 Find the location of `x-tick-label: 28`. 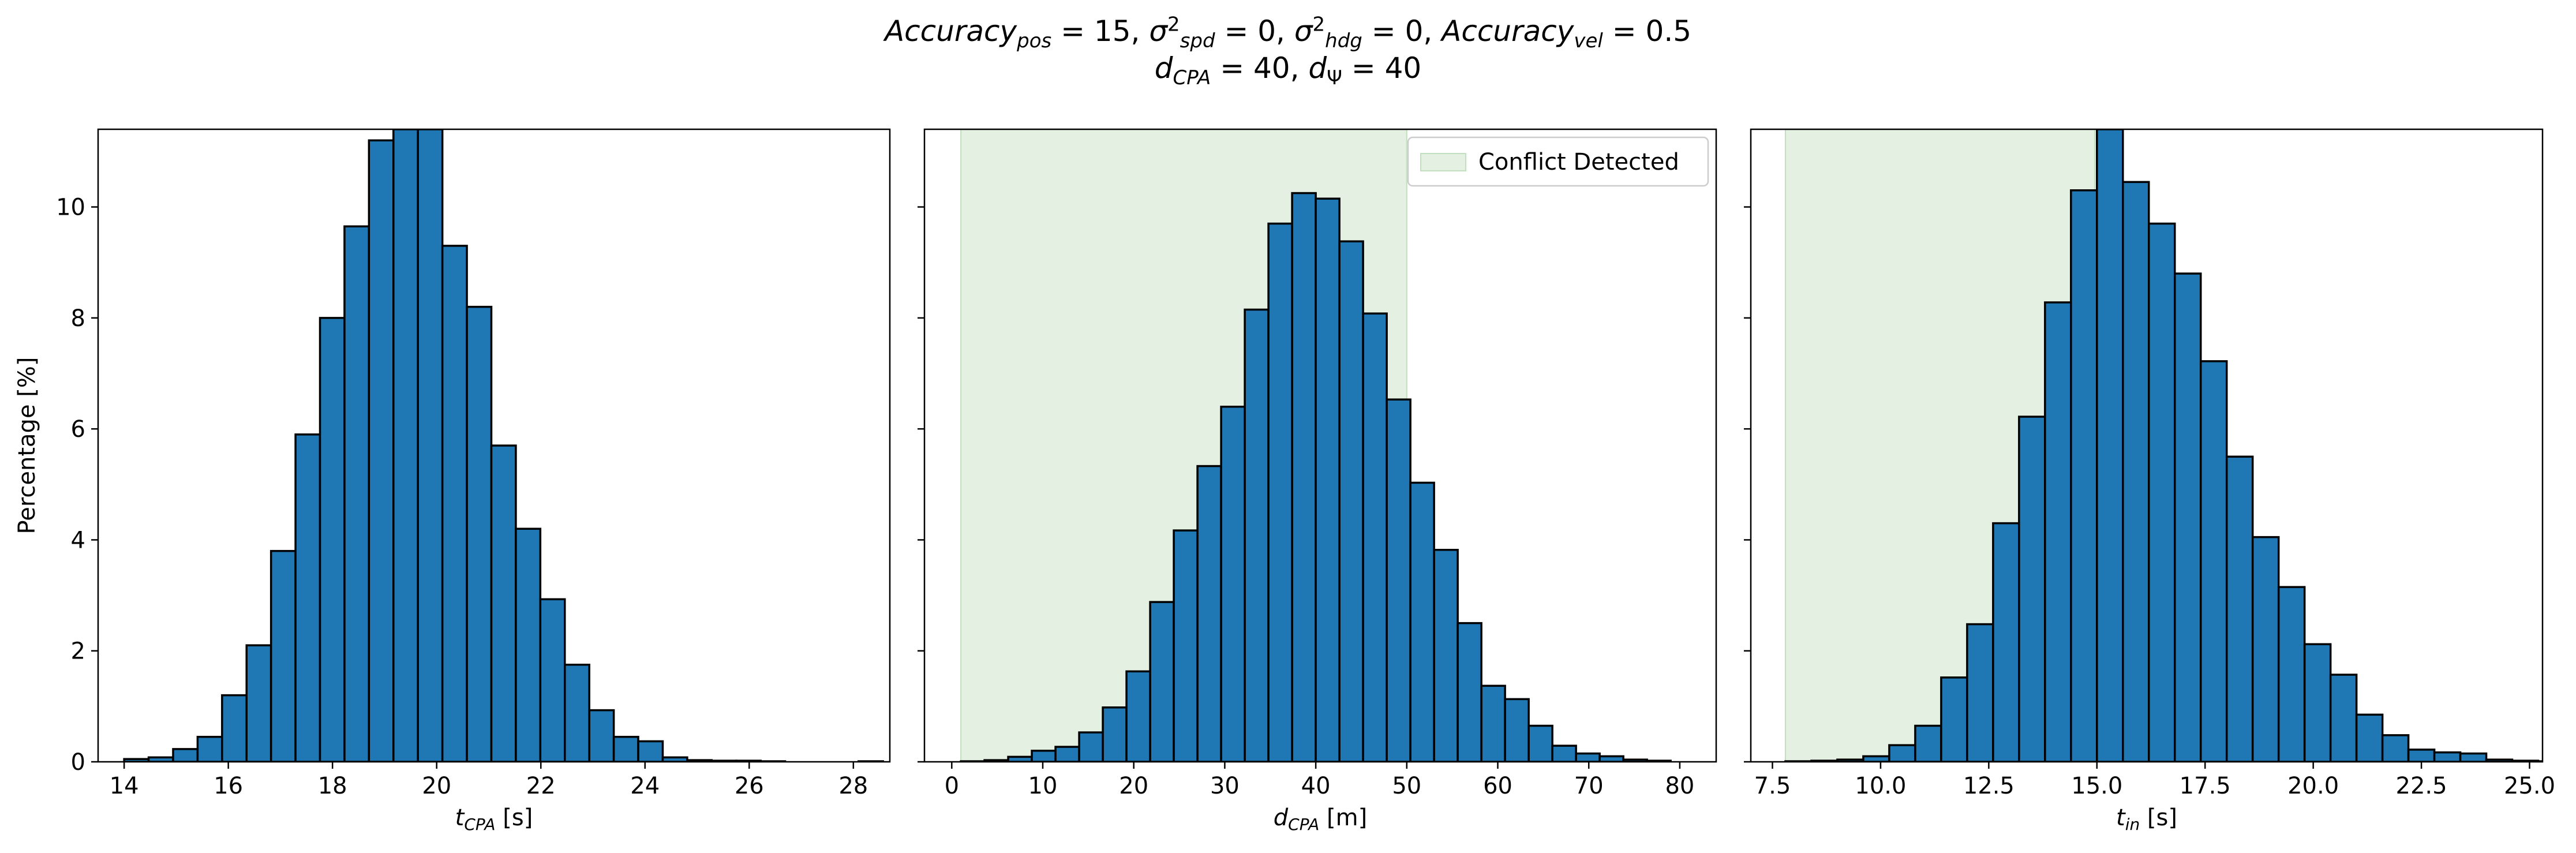

x-tick-label: 28 is located at coordinates (853, 786).